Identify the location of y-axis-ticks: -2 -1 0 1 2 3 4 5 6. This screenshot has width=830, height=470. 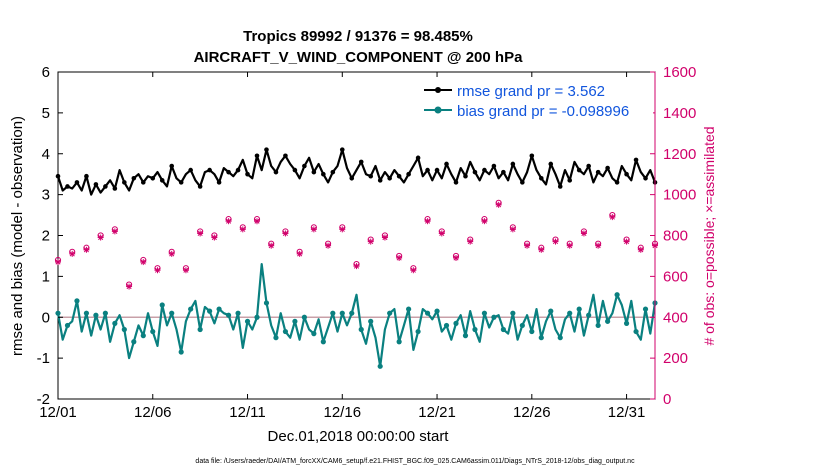
(50, 236).